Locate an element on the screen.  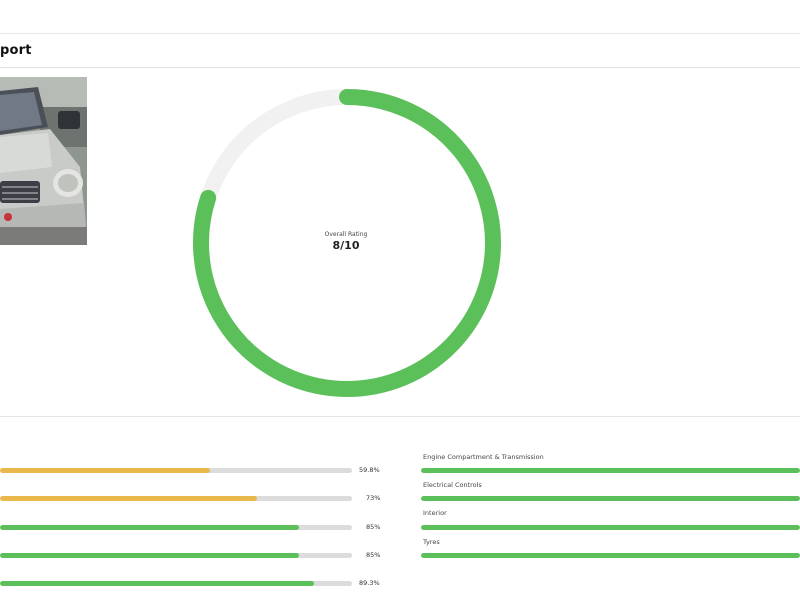
left-bar-row: 59.8% is located at coordinates (200, 474).